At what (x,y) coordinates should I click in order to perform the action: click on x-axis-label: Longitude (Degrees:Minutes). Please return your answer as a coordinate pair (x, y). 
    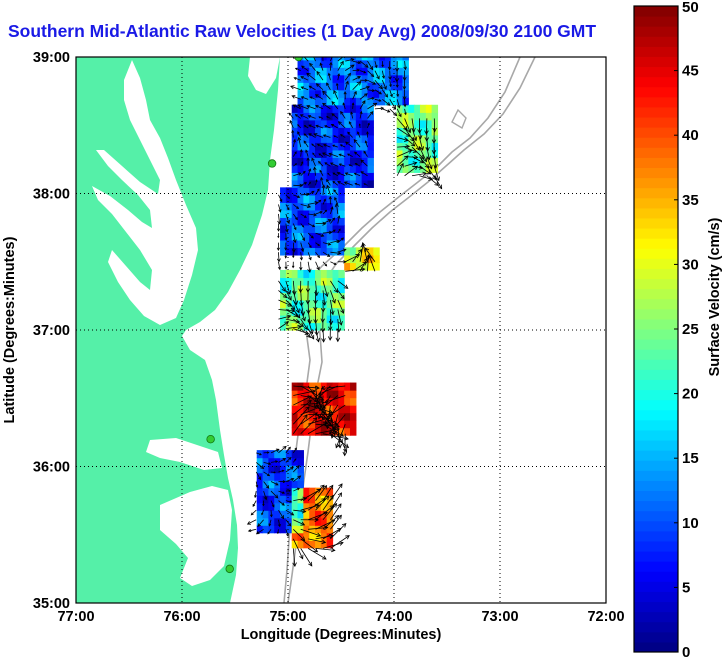
    Looking at the image, I should click on (341, 635).